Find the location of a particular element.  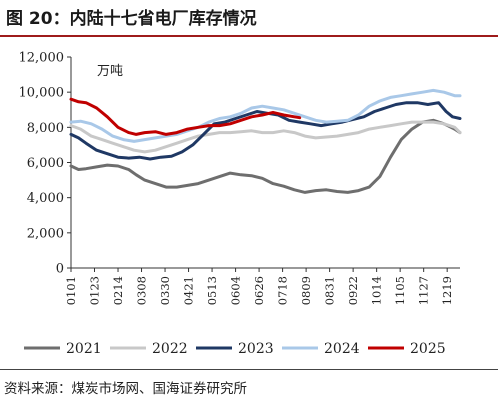

y-tick-label: 2,000 is located at coordinates (45, 233).